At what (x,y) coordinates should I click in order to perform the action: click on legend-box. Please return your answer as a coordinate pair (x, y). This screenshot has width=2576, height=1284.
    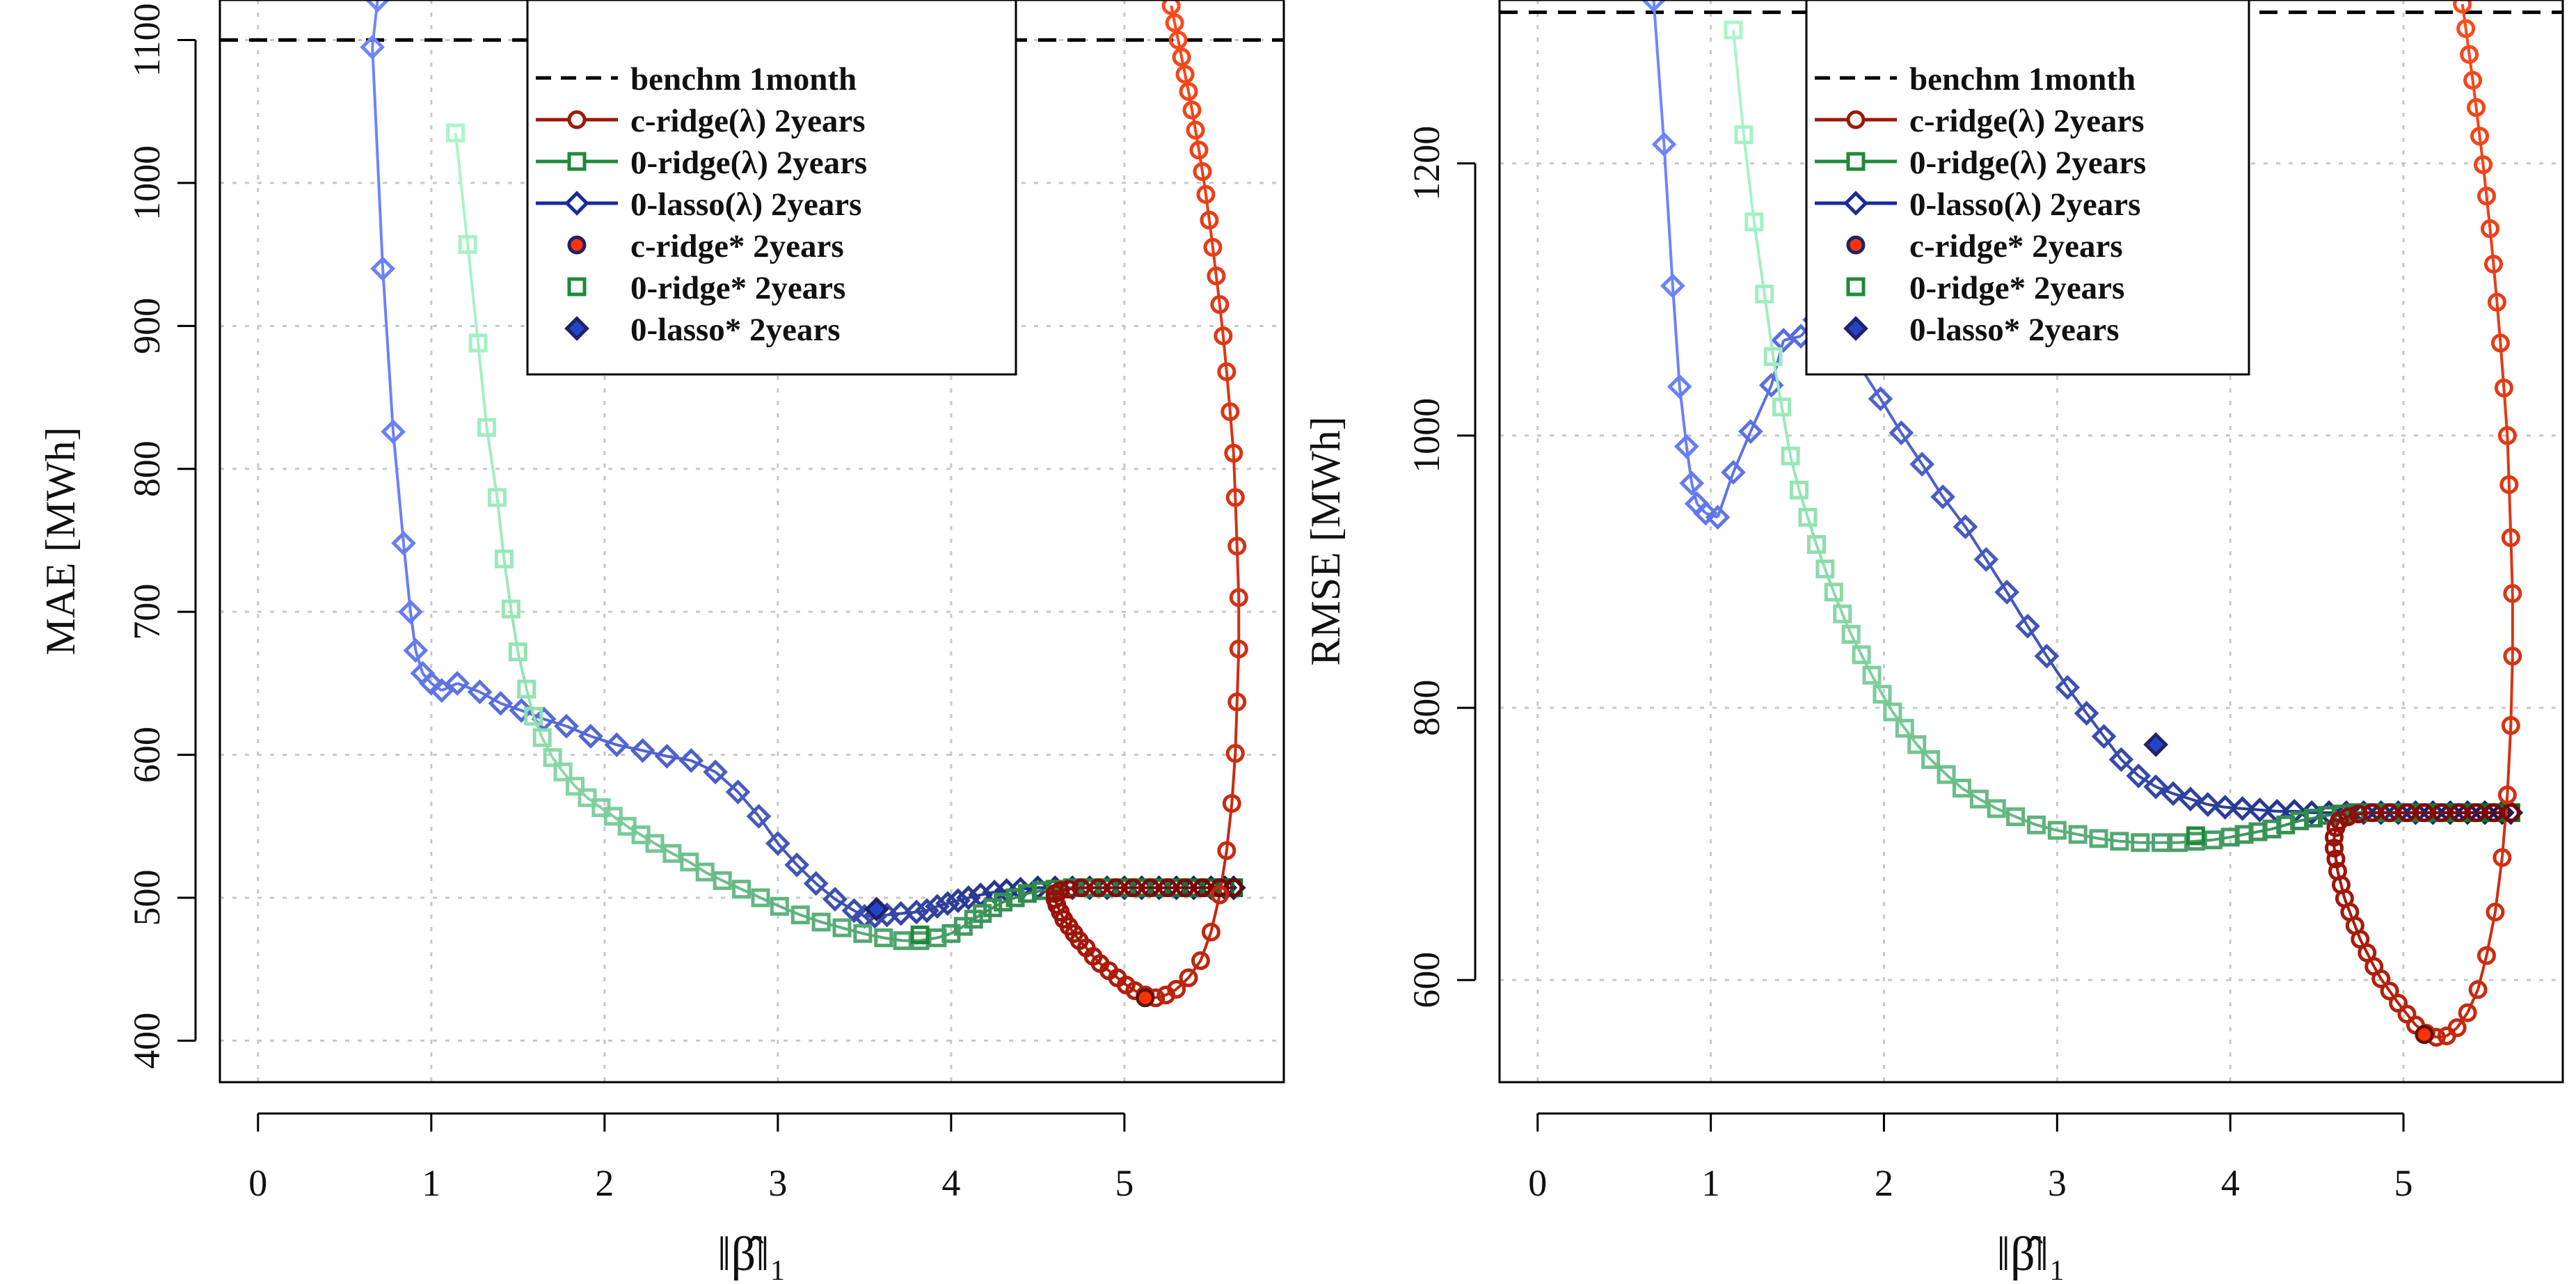
    Looking at the image, I should click on (2027, 188).